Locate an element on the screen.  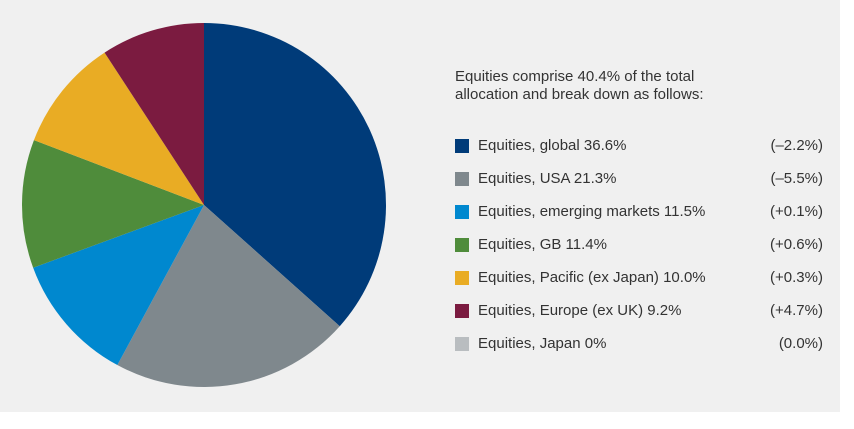
legend-name: Equities, Europe (ex UK) is located at coordinates (561, 310).